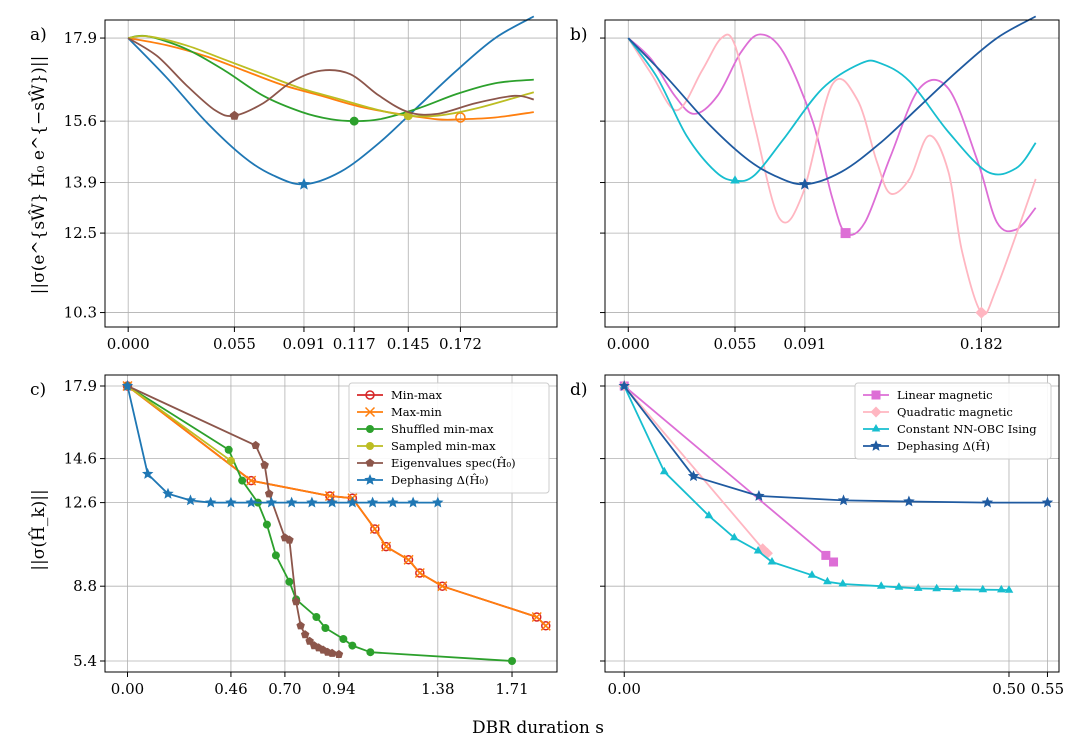 This screenshot has width=1076, height=741. I want to click on x-tick-label-3: 0.117, so click(354, 344).